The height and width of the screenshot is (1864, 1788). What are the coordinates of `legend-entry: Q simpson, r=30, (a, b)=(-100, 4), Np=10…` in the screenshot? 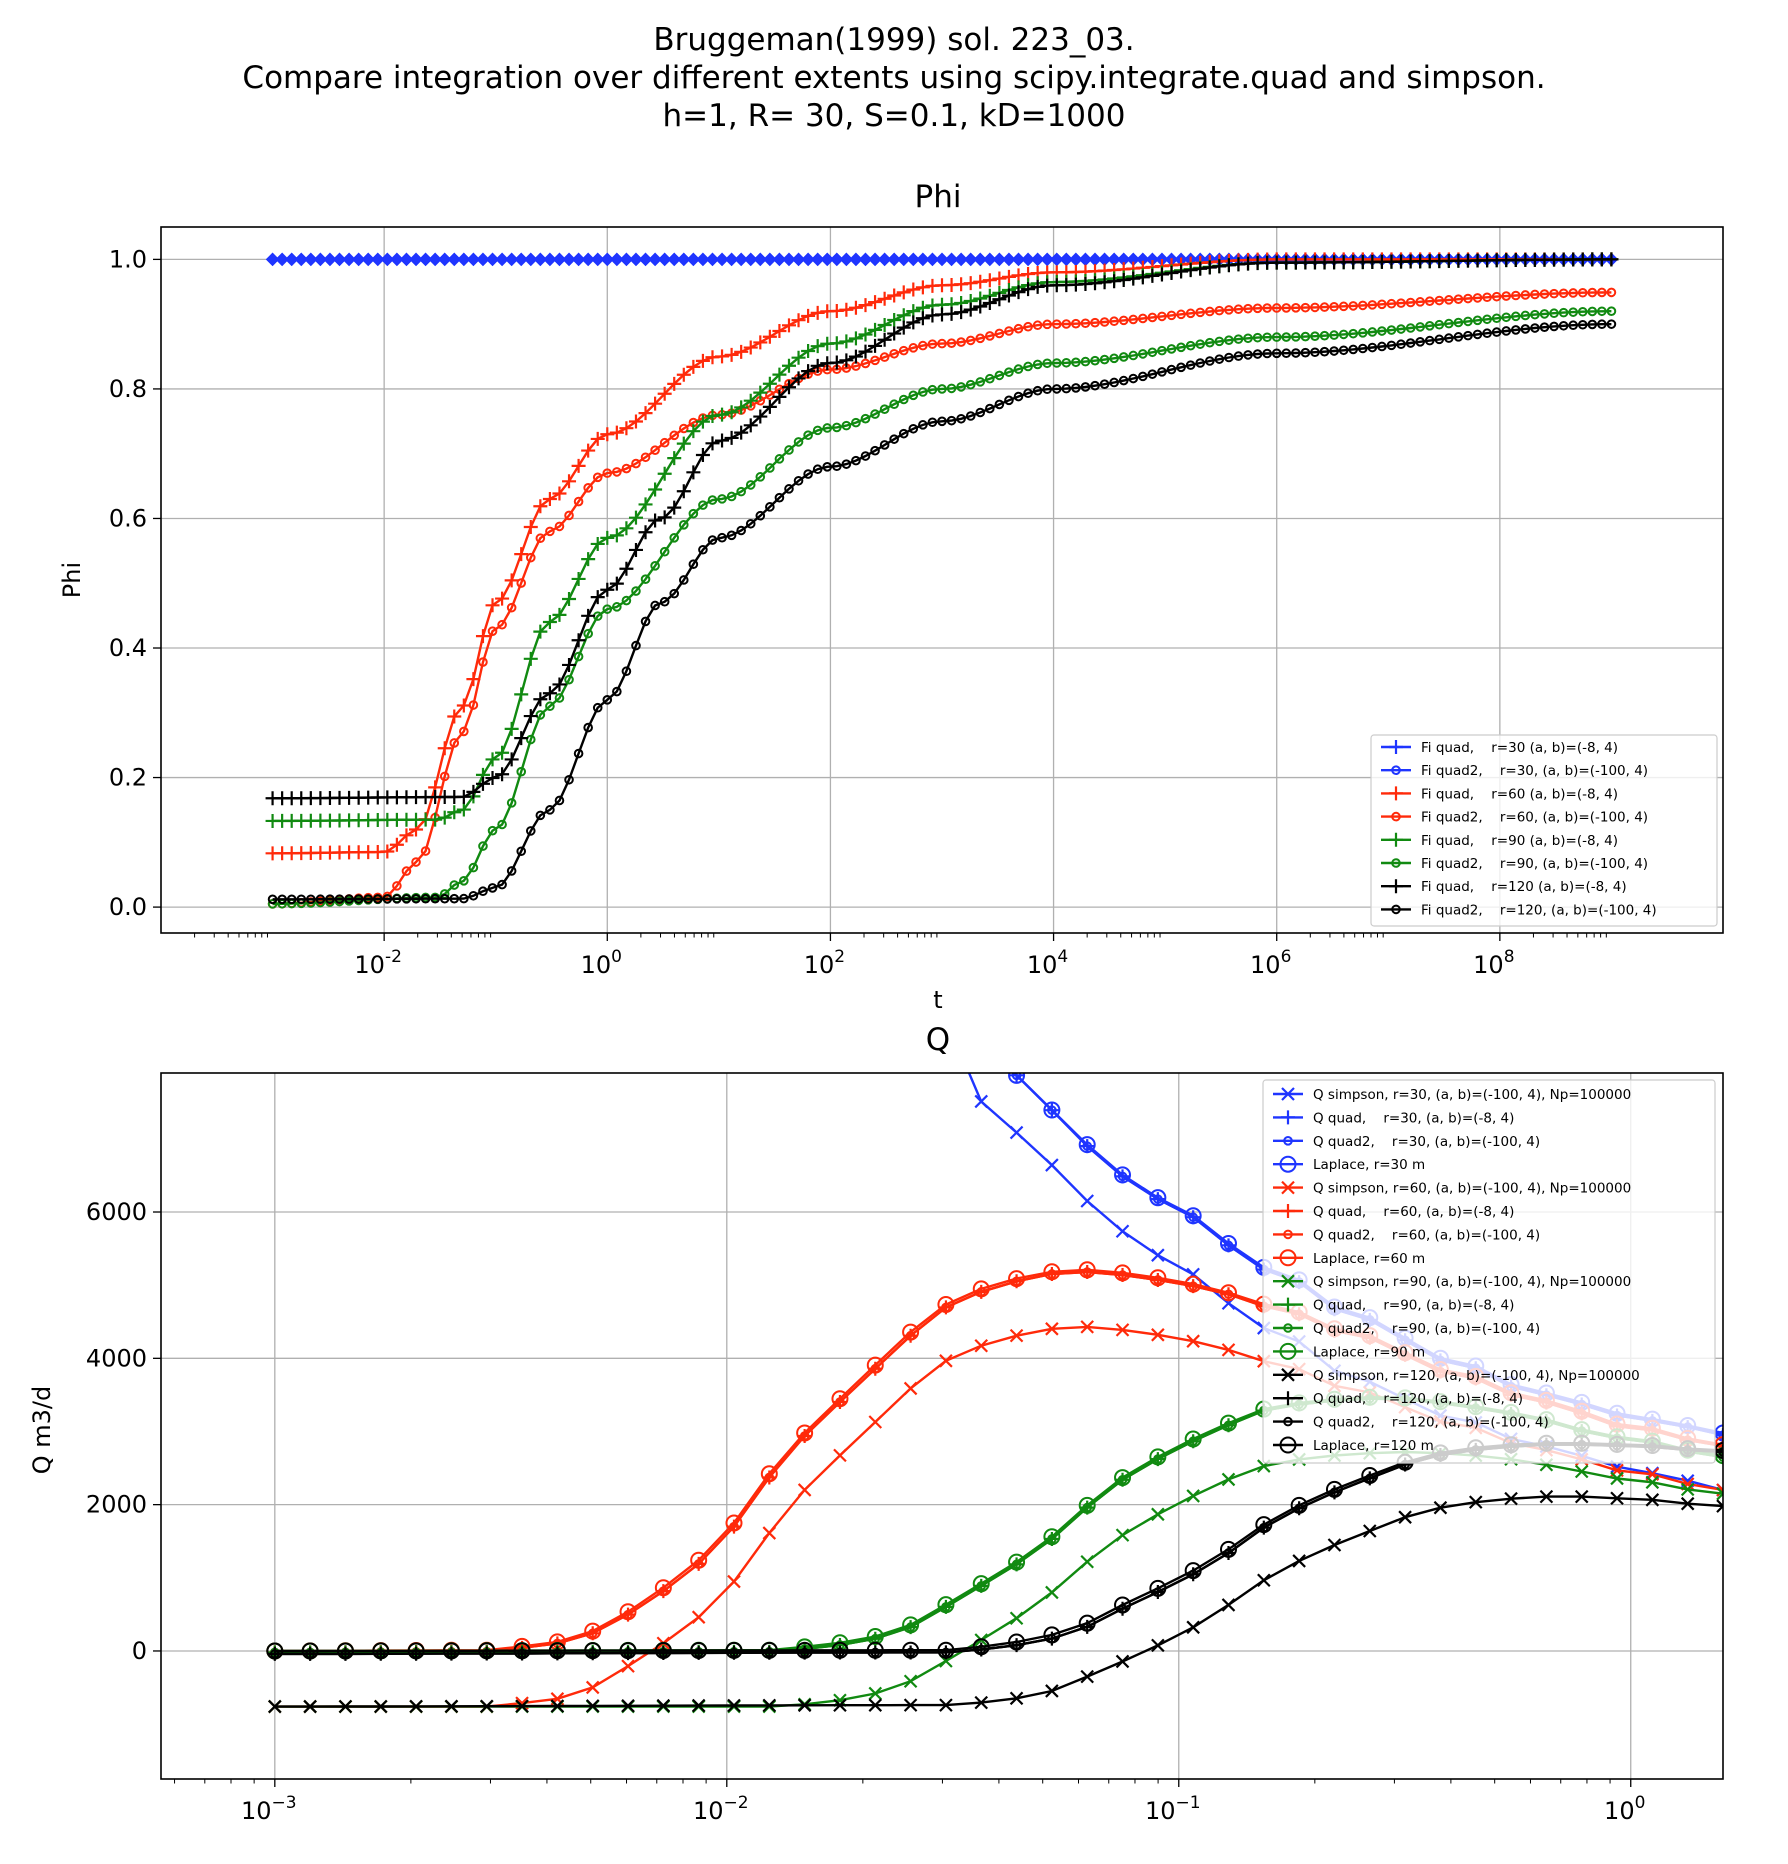 It's located at (1452, 1095).